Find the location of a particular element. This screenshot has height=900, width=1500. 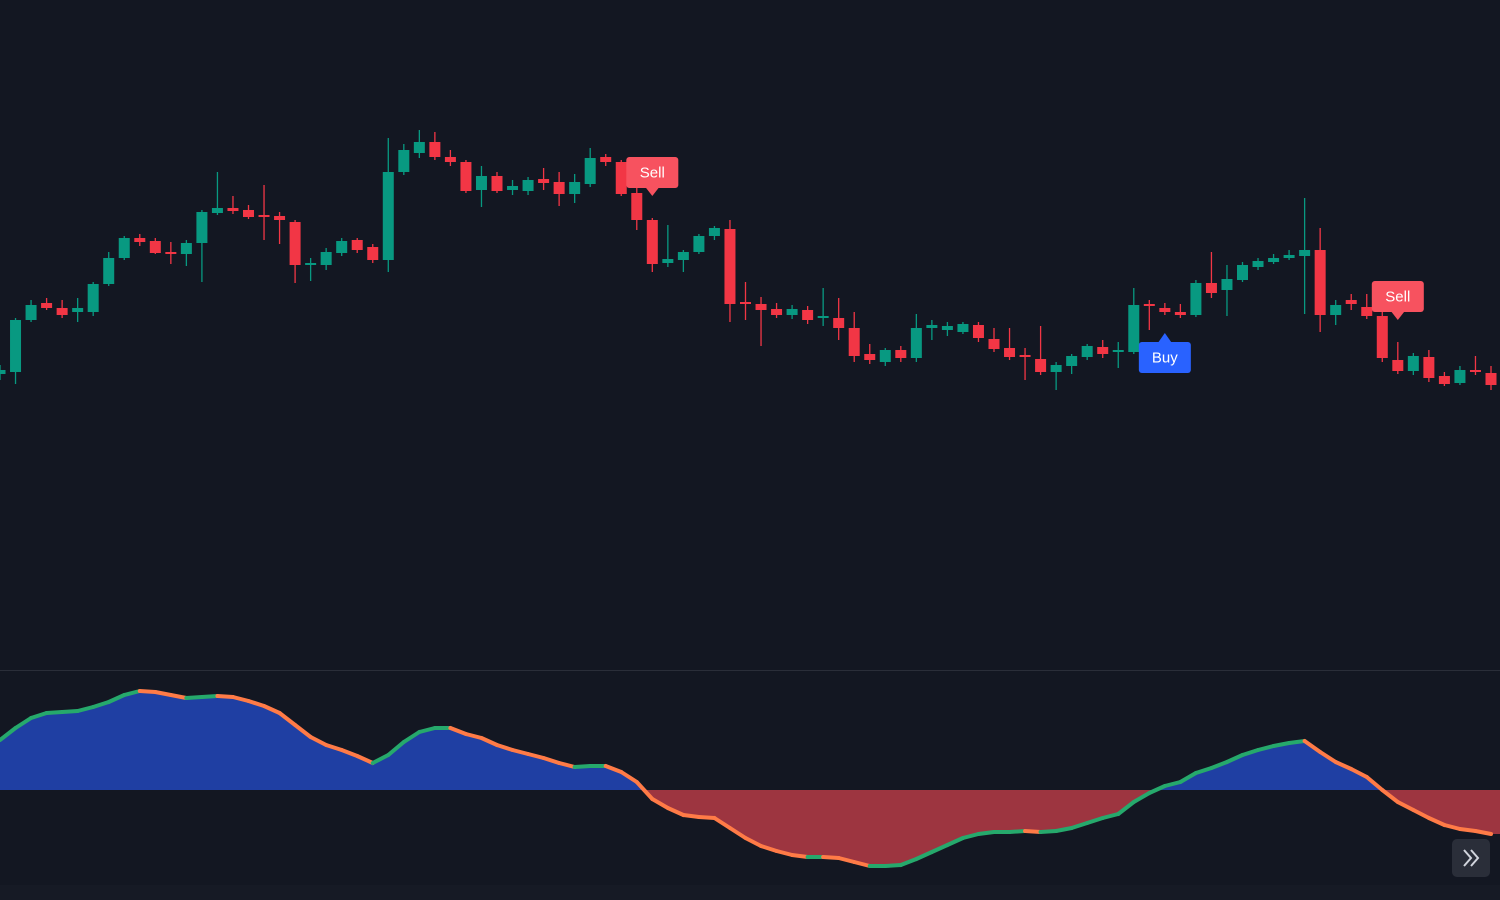

marker-box is located at coordinates (1397, 296).